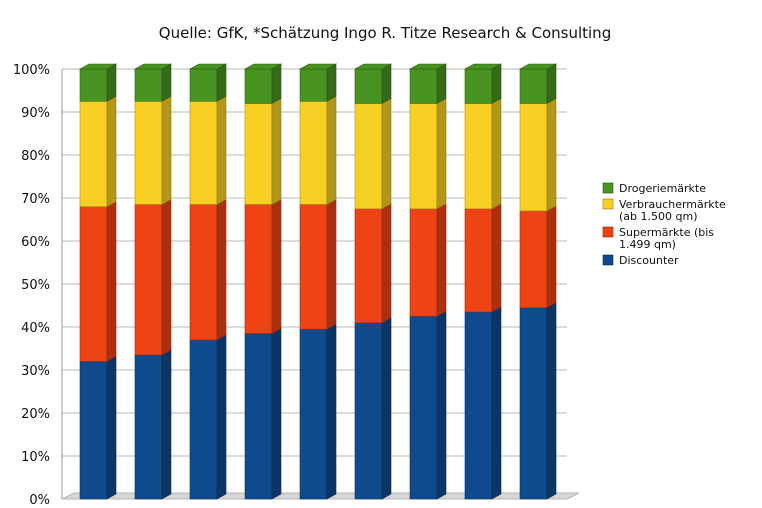  I want to click on legend-item: Verbrauchermärkte (ab 1.500 qm), so click(664, 210).